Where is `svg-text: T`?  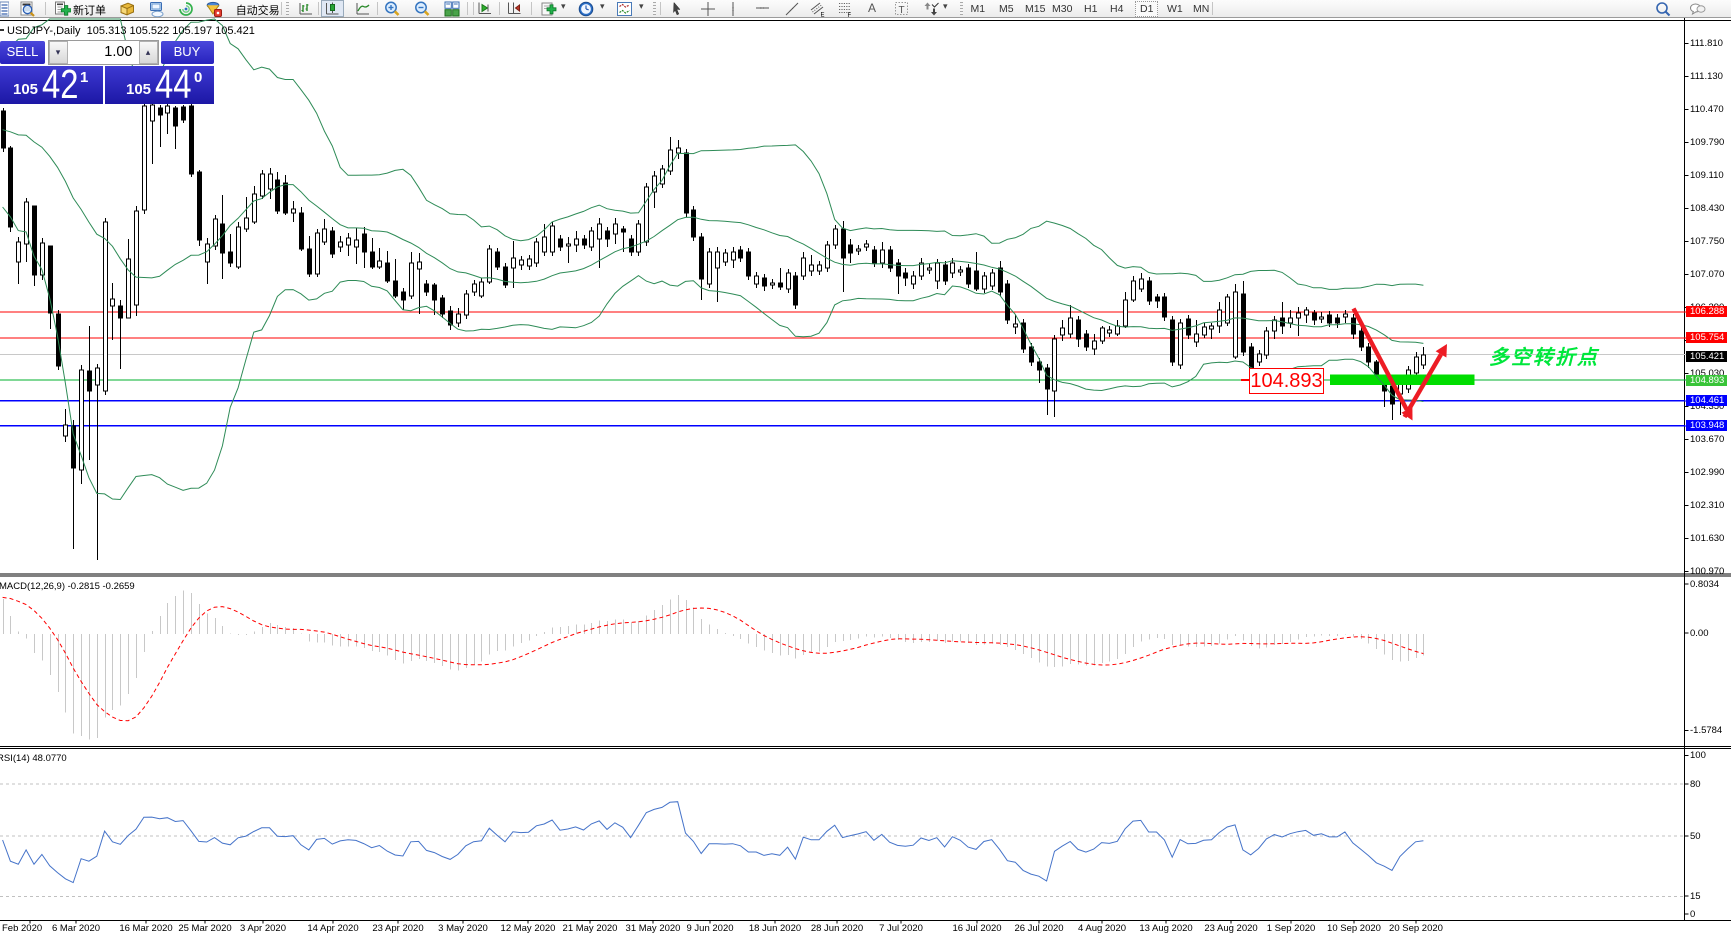
svg-text: T is located at coordinates (902, 10).